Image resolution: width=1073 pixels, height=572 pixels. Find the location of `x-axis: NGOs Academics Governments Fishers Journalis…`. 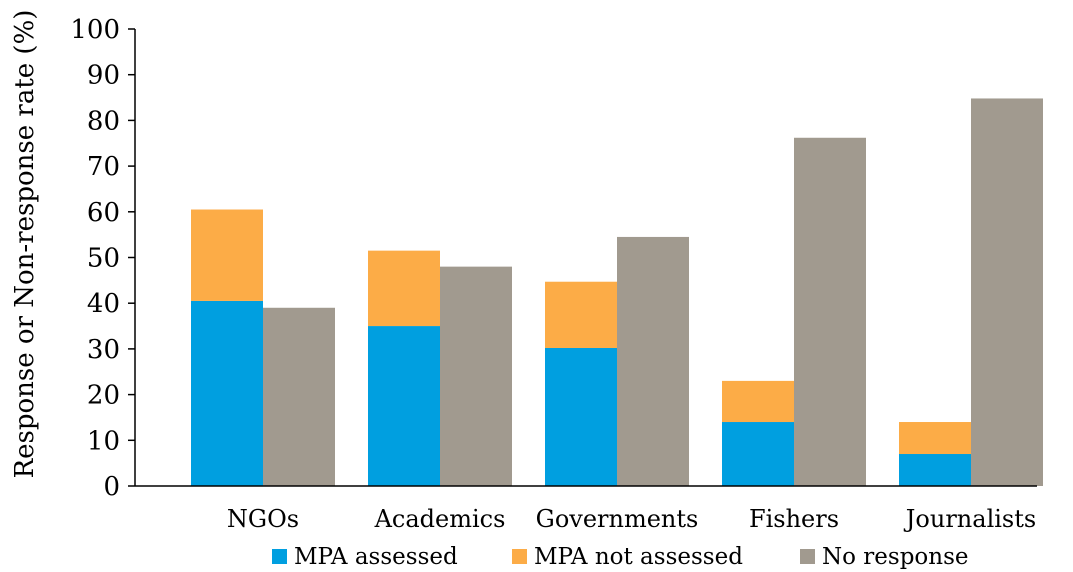

x-axis: NGOs Academics Governments Fishers Journalis… is located at coordinates (586, 509).